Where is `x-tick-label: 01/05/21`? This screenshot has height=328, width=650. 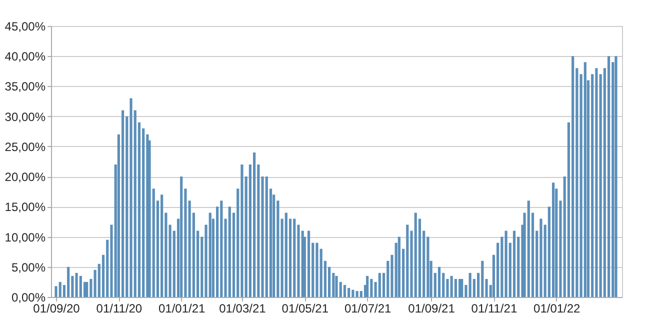
x-tick-label: 01/05/21 is located at coordinates (305, 309).